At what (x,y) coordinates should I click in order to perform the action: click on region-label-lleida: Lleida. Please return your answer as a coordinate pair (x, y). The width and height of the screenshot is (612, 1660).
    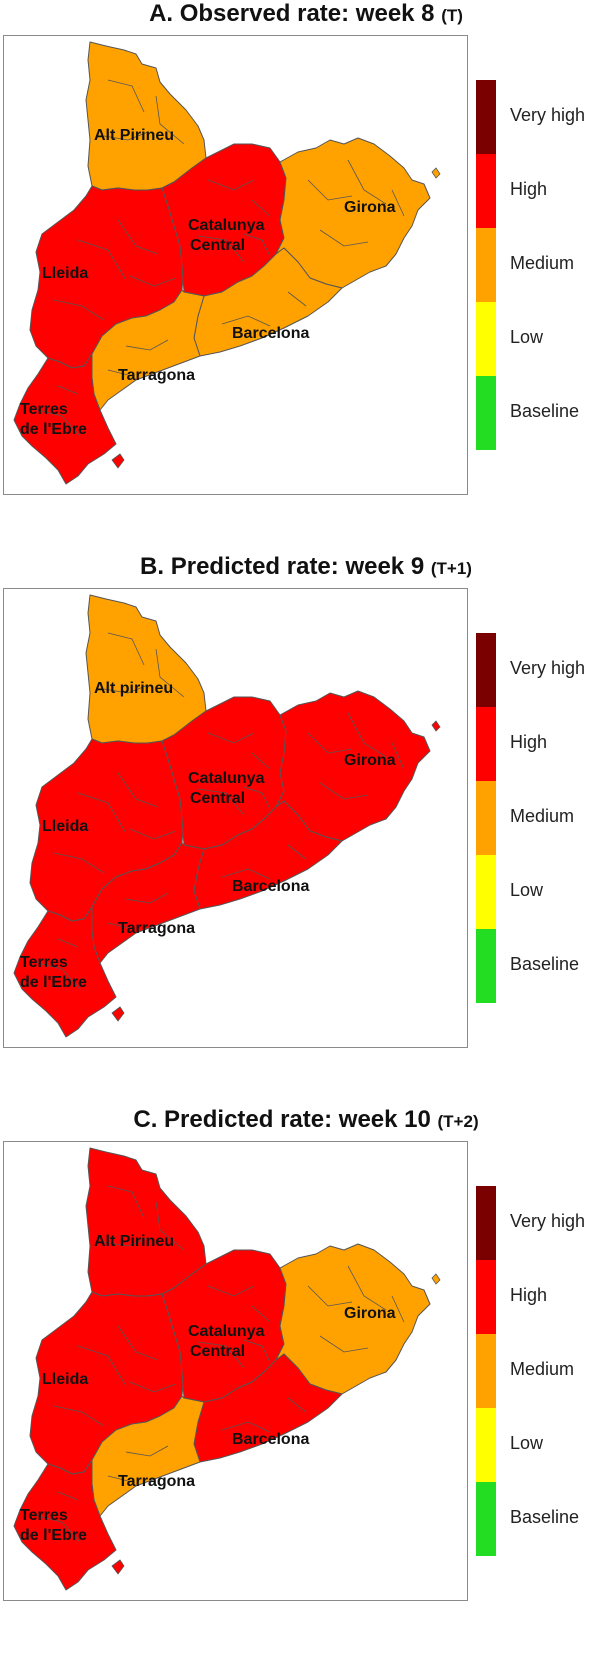
    Looking at the image, I should click on (65, 826).